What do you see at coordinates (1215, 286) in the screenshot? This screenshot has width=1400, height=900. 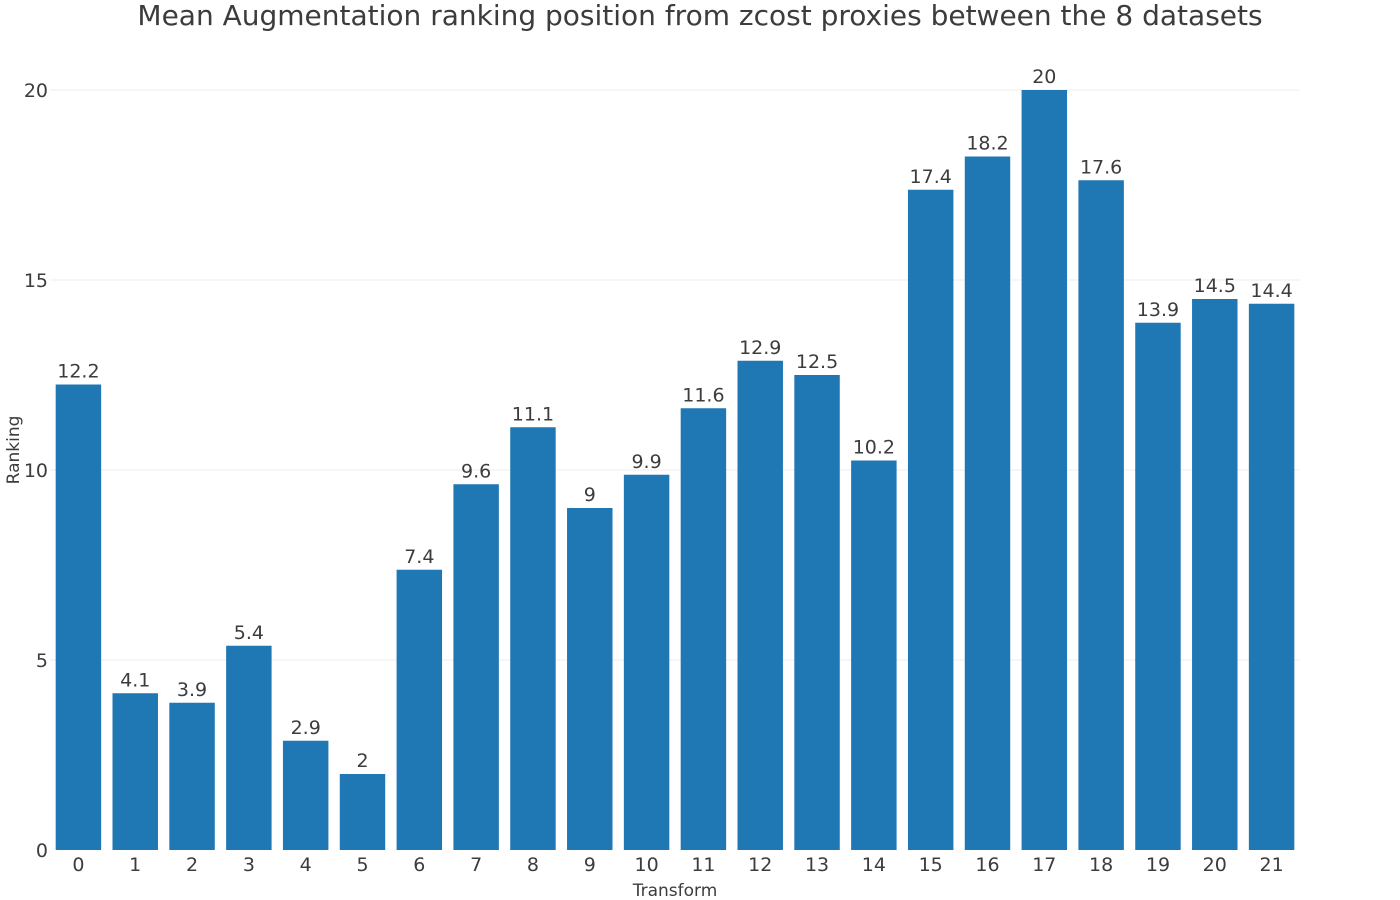 I see `data-label-20: 14.5` at bounding box center [1215, 286].